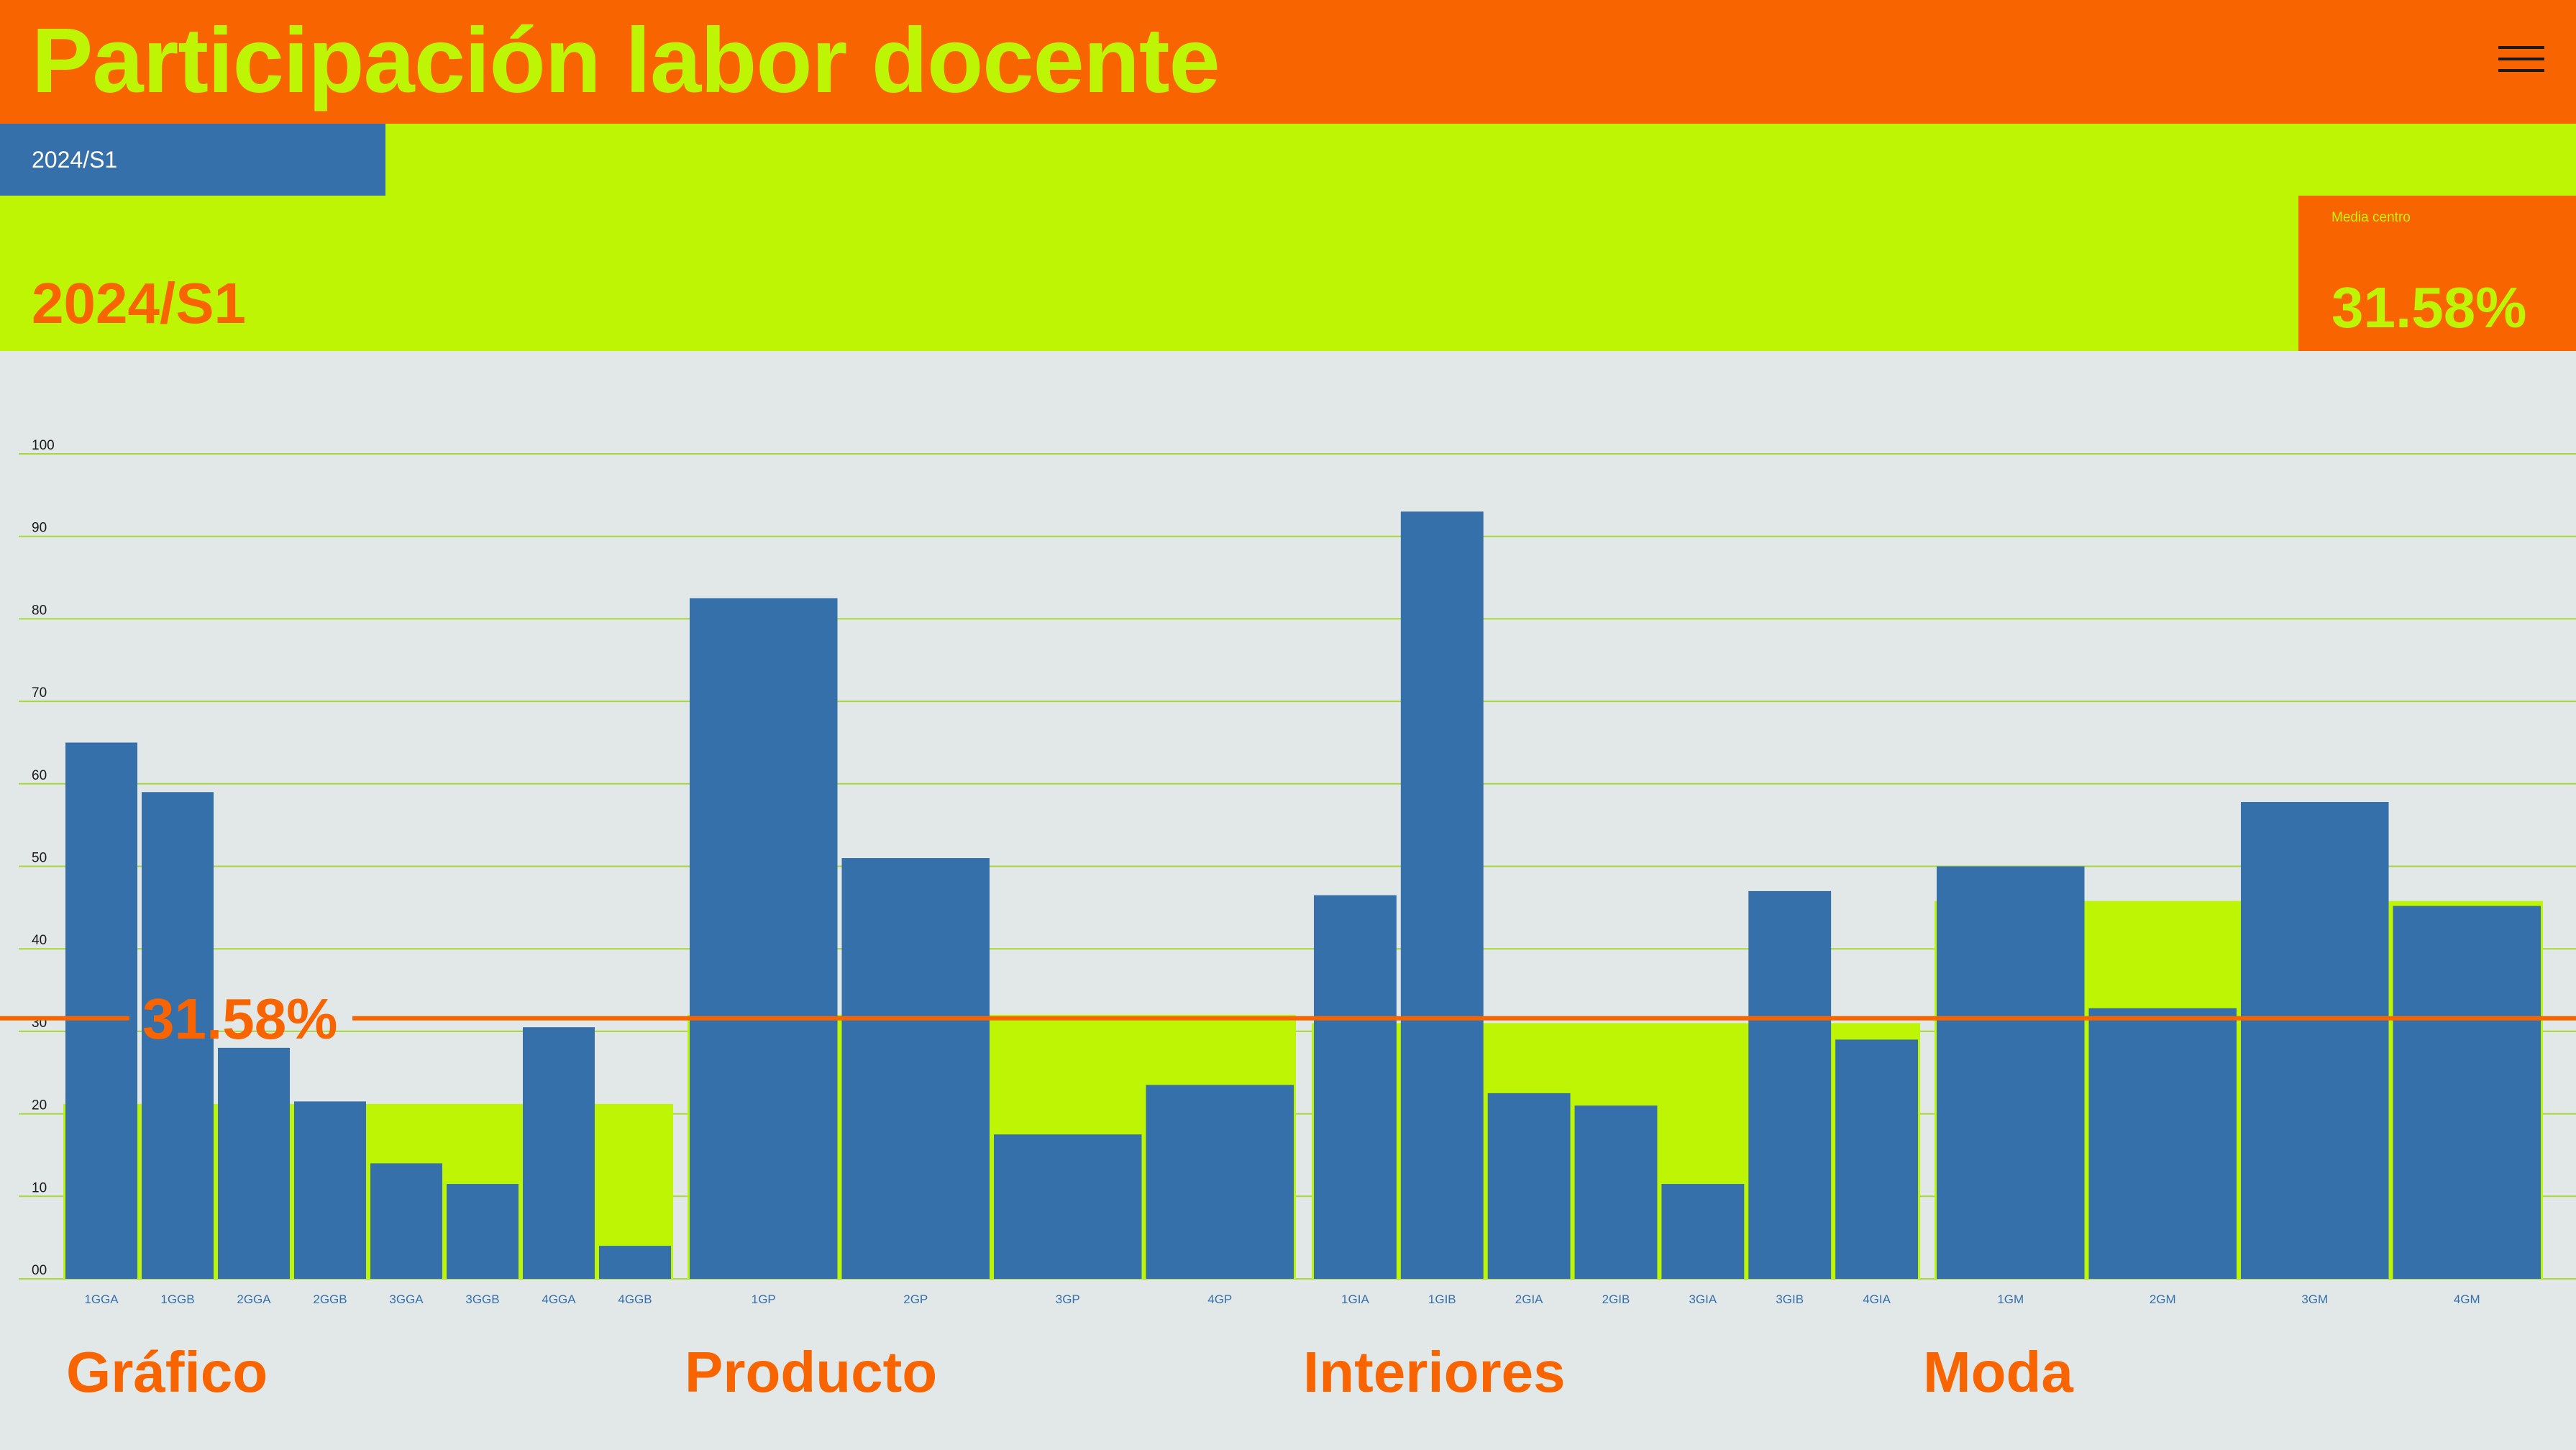  What do you see at coordinates (1877, 1299) in the screenshot?
I see `x-tick-label: 4GIA` at bounding box center [1877, 1299].